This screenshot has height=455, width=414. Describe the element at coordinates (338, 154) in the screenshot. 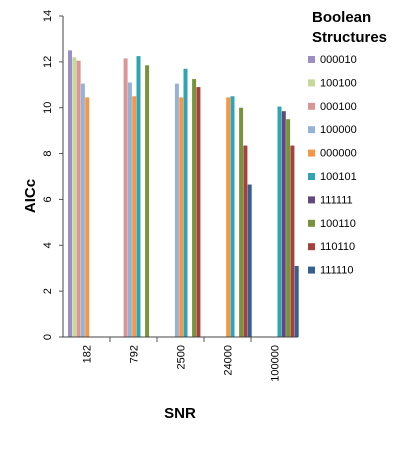

I see `legend-label: 000000` at that location.